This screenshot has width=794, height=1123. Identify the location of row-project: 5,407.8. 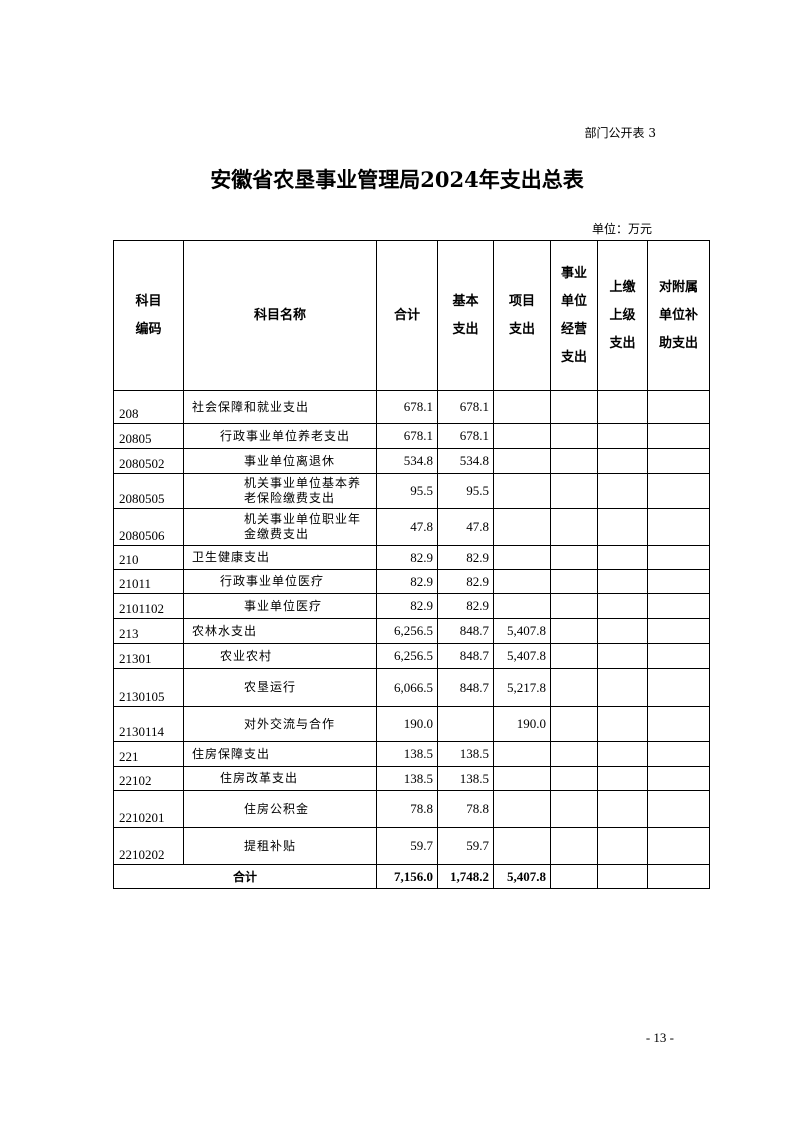
(522, 656).